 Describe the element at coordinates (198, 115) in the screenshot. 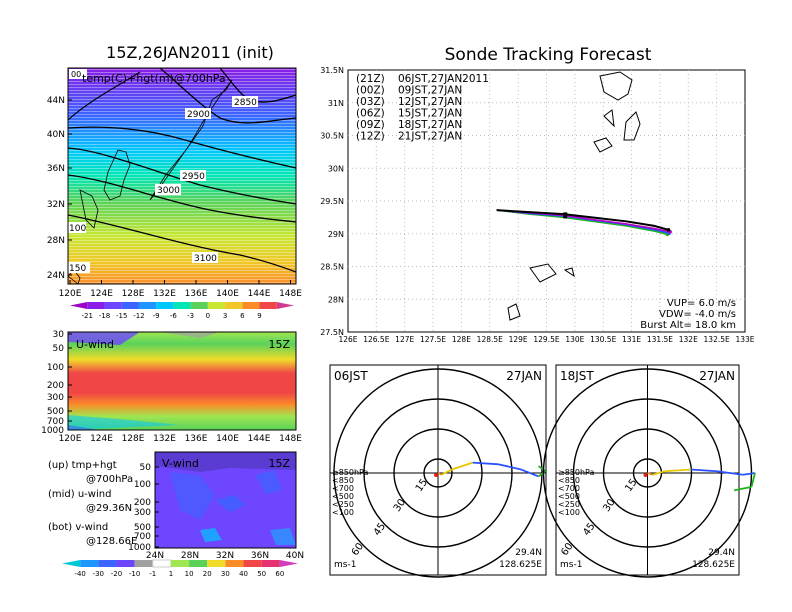

I see `contour-label: 2900` at that location.